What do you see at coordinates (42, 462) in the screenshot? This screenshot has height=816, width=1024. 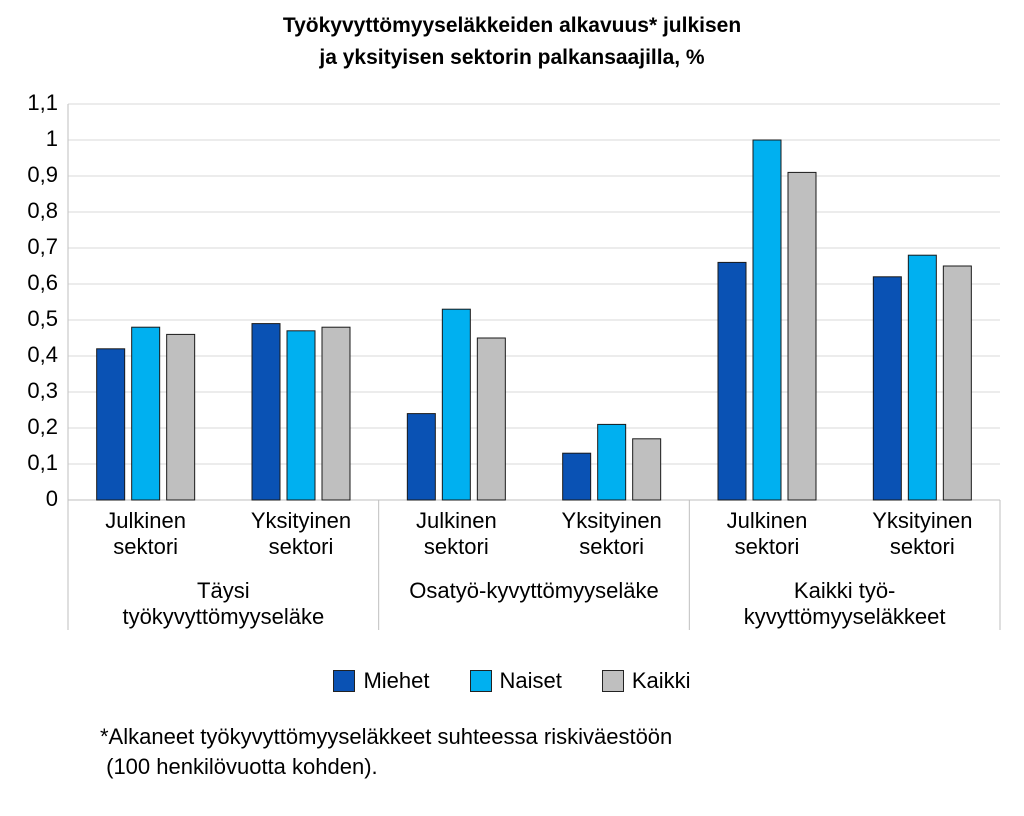 I see `y-tick-label: 0,1` at bounding box center [42, 462].